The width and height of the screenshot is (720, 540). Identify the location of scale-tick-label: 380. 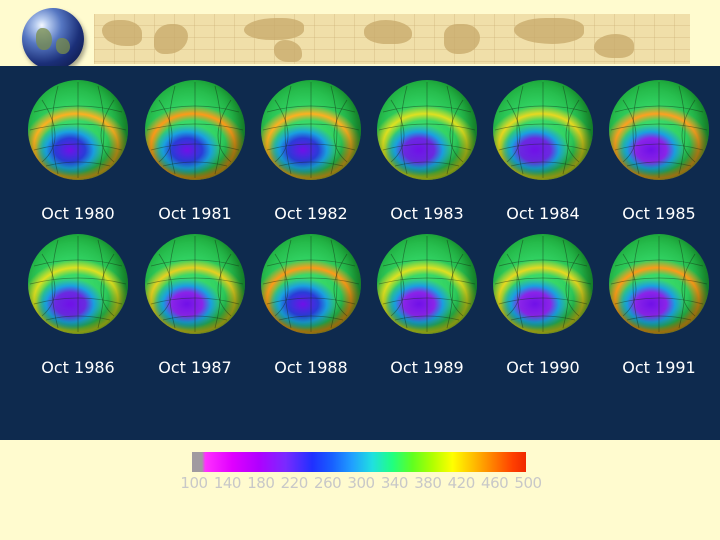
(428, 483).